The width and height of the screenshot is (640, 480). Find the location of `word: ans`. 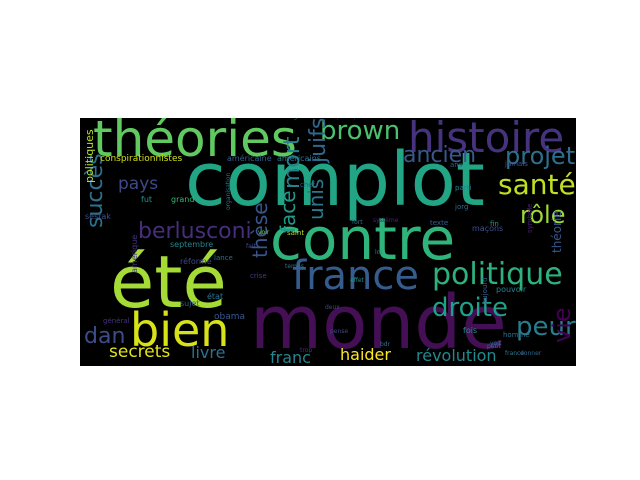

word: ans is located at coordinates (456, 165).